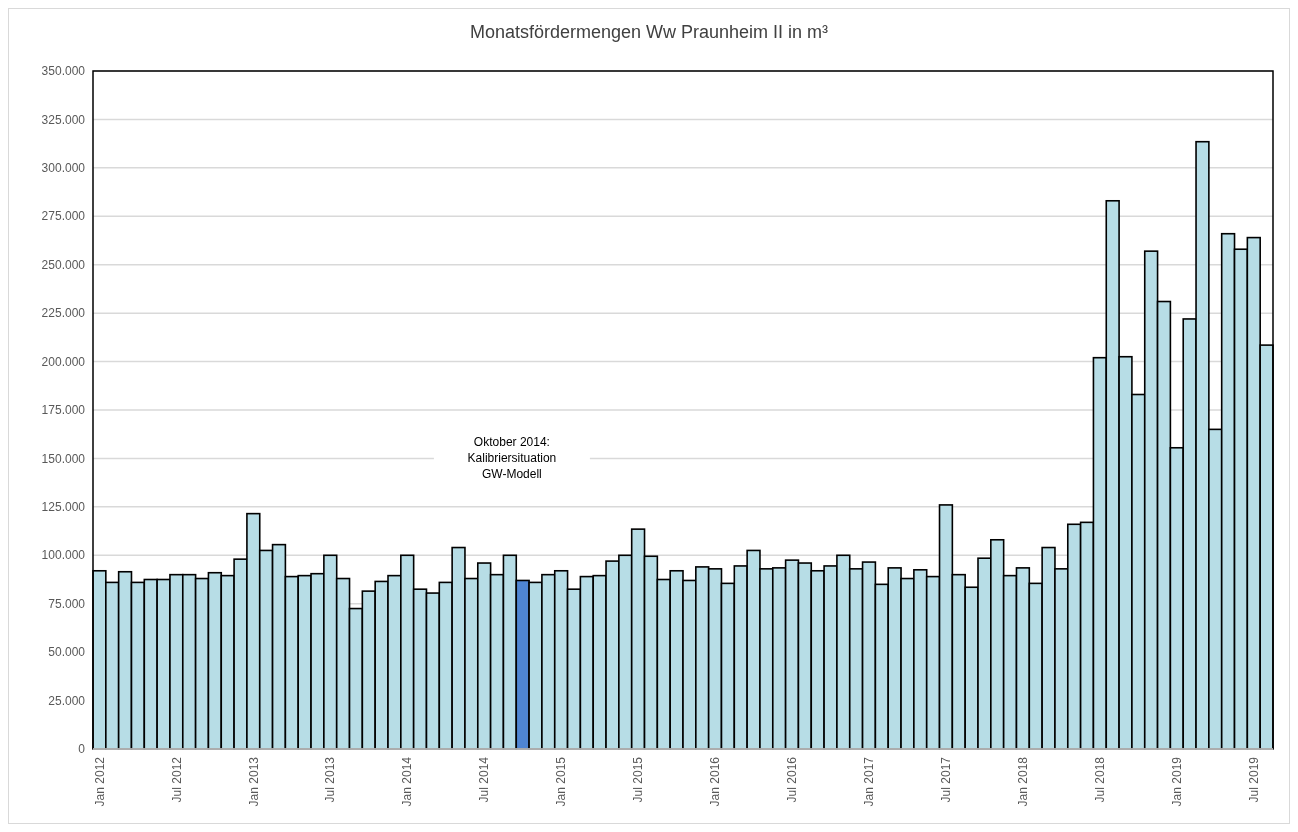 This screenshot has height=832, width=1298. I want to click on x-tick-label: Jan 2016, so click(715, 781).